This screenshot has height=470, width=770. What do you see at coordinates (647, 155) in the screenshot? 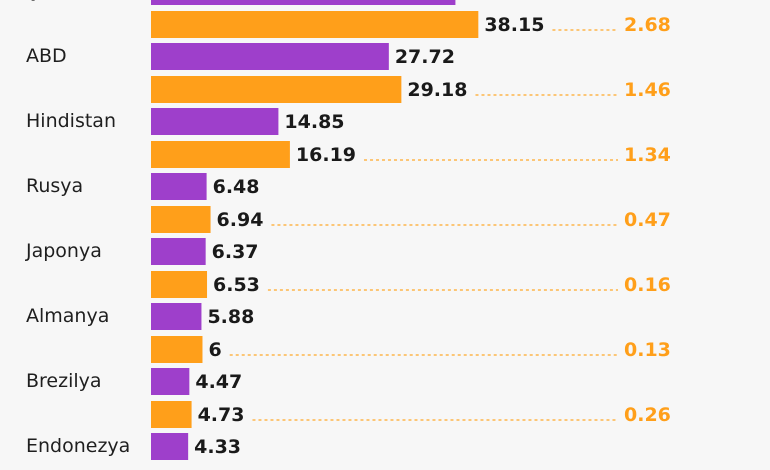
I see `difference-label-hindistan: 1.34` at bounding box center [647, 155].